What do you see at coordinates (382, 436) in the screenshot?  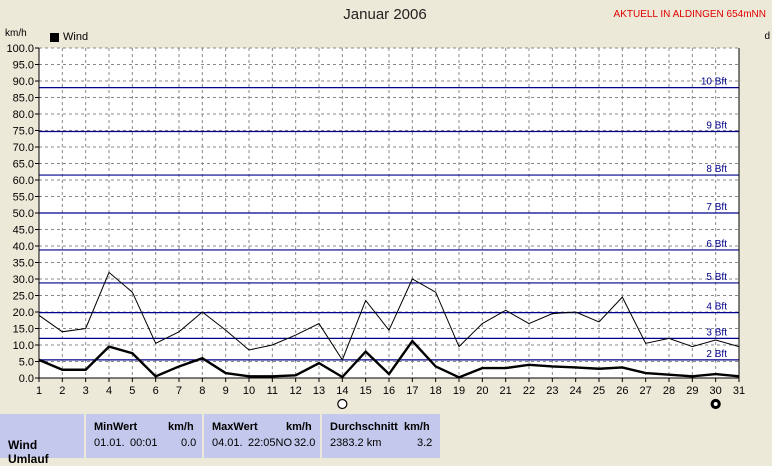 I see `avg-cell: Durchschnitt km/h 2383.2 km 3.2` at bounding box center [382, 436].